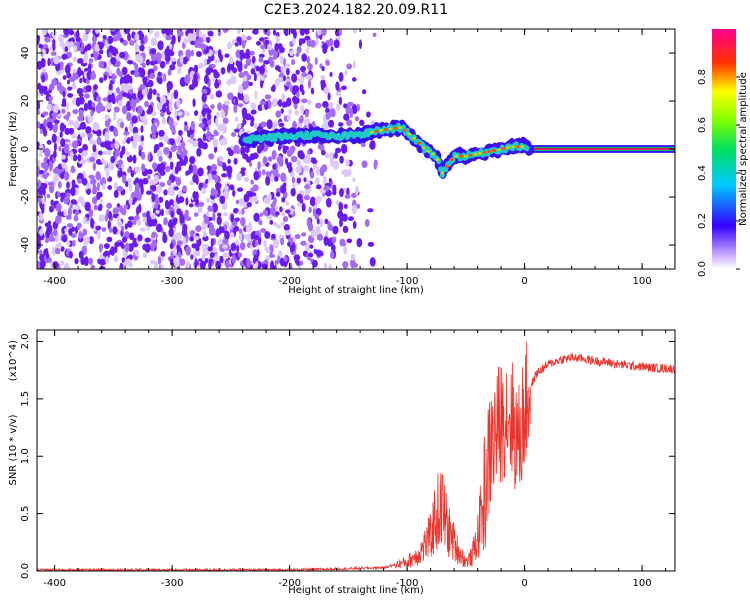 The image size is (750, 600). I want to click on colorbar-tick-label: 0.8, so click(702, 77).